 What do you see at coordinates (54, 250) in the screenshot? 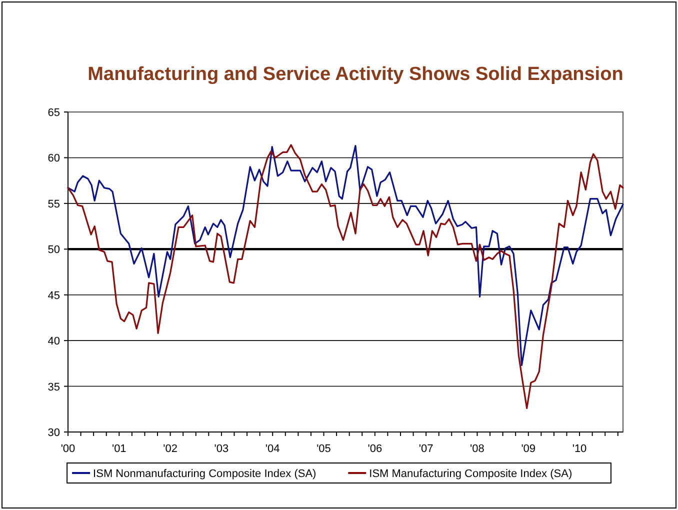
I see `y-tick-label: 50` at bounding box center [54, 250].